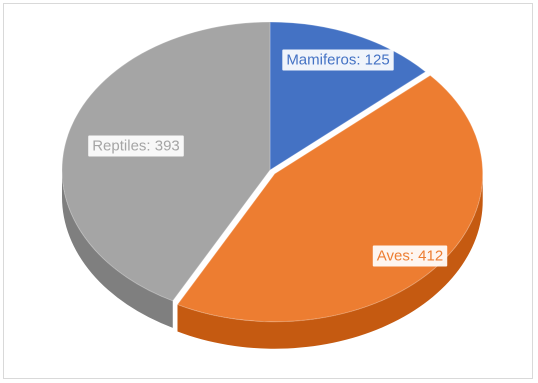  I want to click on data-label-aves: Aves: 412, so click(410, 256).